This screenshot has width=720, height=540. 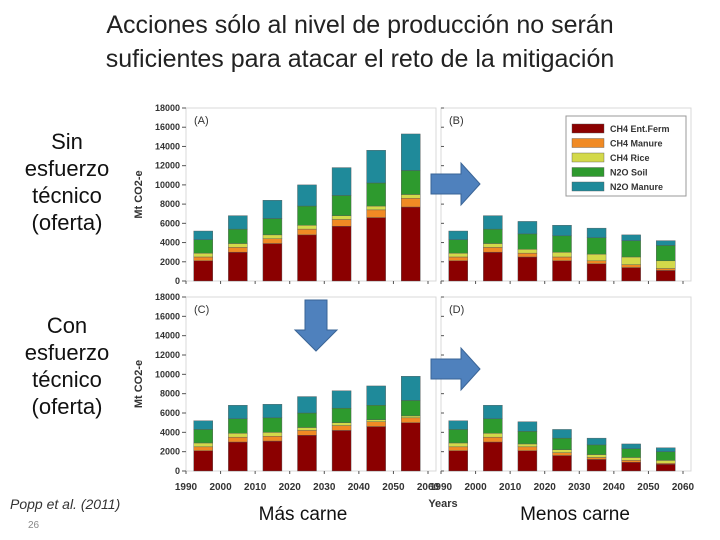 What do you see at coordinates (629, 173) in the screenshot?
I see `legend-entry: N2O Soil` at bounding box center [629, 173].